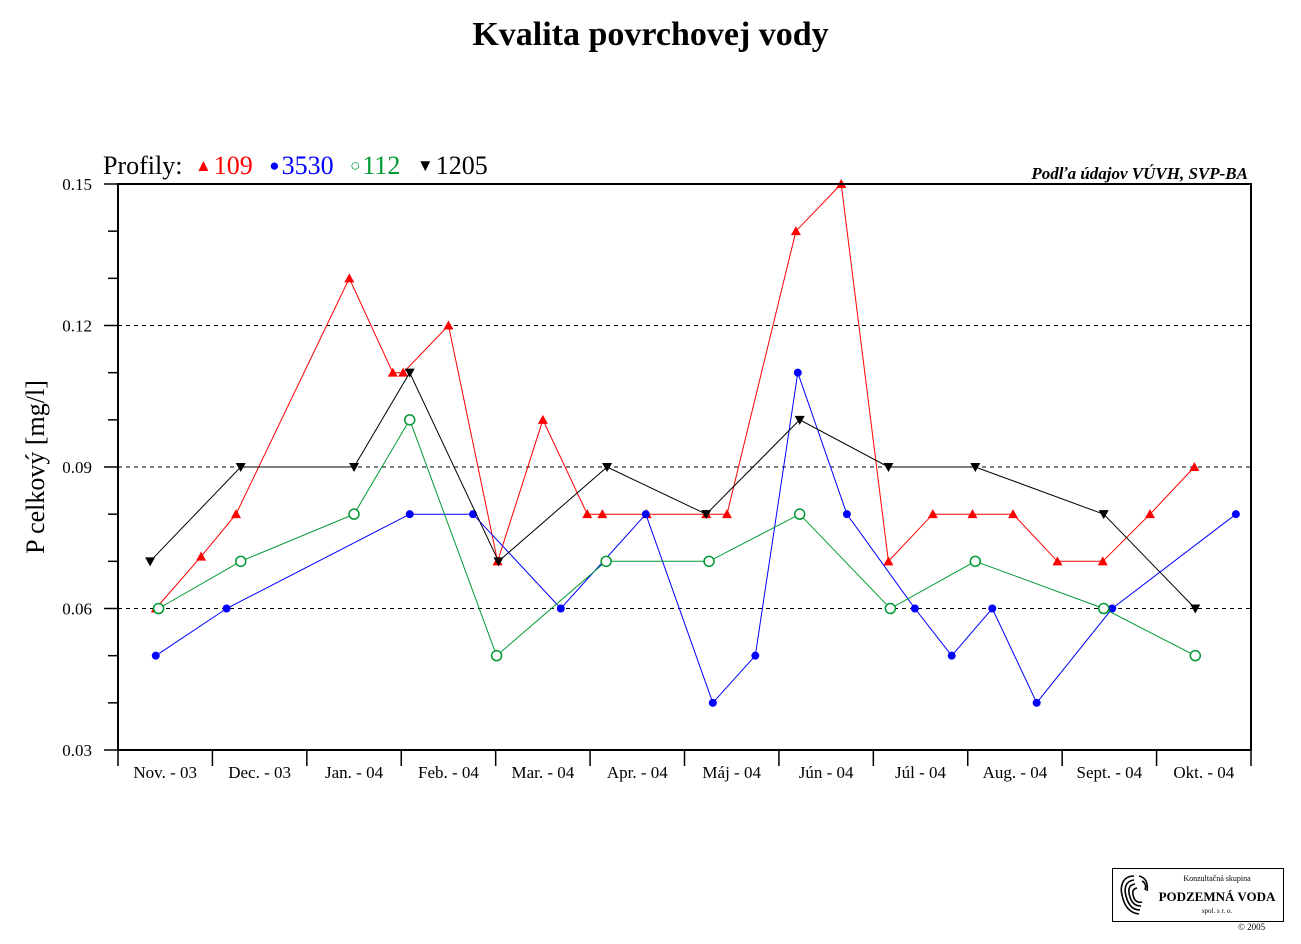 The width and height of the screenshot is (1301, 944). What do you see at coordinates (731, 772) in the screenshot?
I see `x-tick-label: Máj - 04` at bounding box center [731, 772].